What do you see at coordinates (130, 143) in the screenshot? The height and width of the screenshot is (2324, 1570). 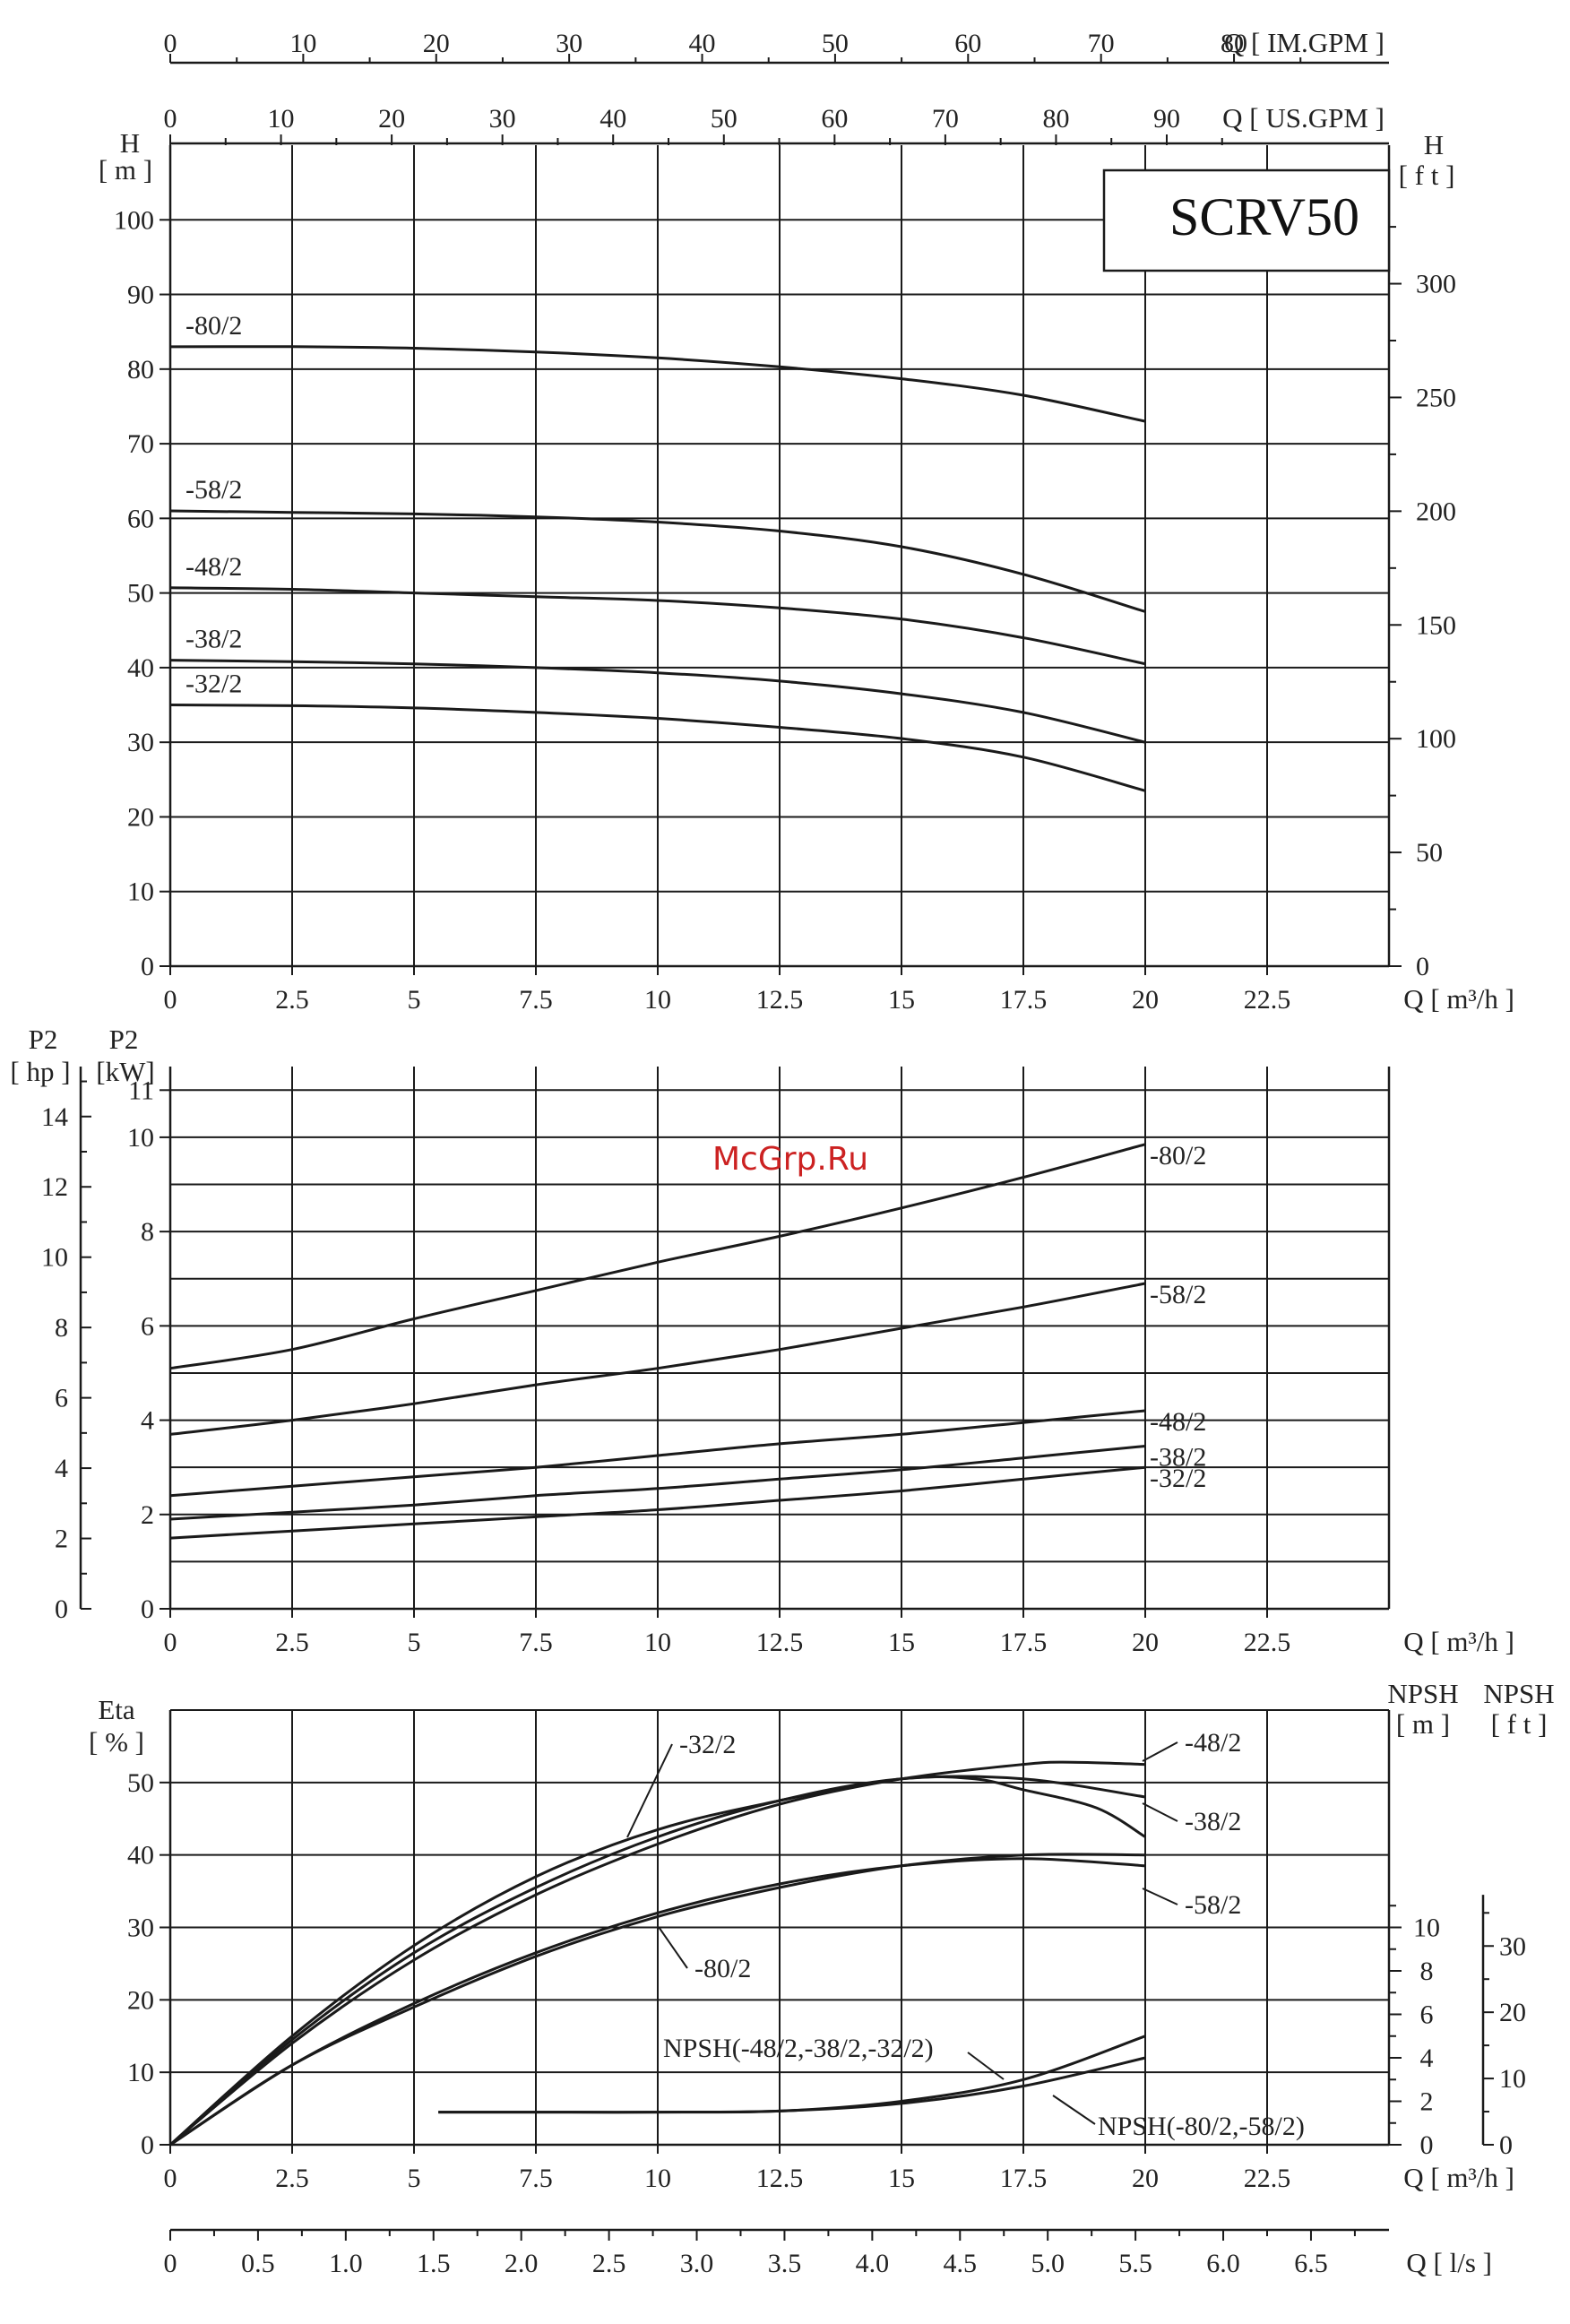 I see `head-y-axis-label-h: H` at bounding box center [130, 143].